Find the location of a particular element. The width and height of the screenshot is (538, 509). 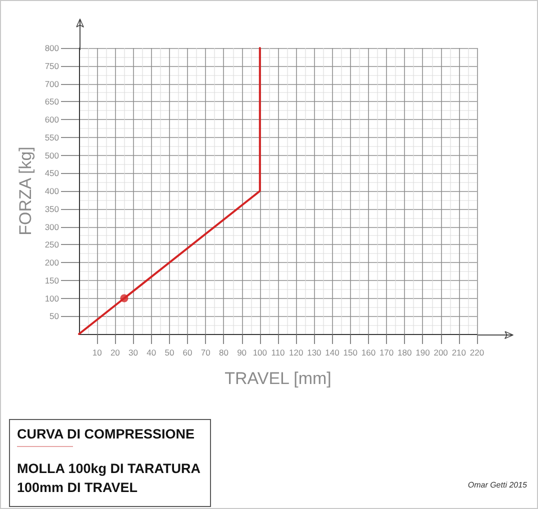

x-tick-label: 210 is located at coordinates (459, 353).